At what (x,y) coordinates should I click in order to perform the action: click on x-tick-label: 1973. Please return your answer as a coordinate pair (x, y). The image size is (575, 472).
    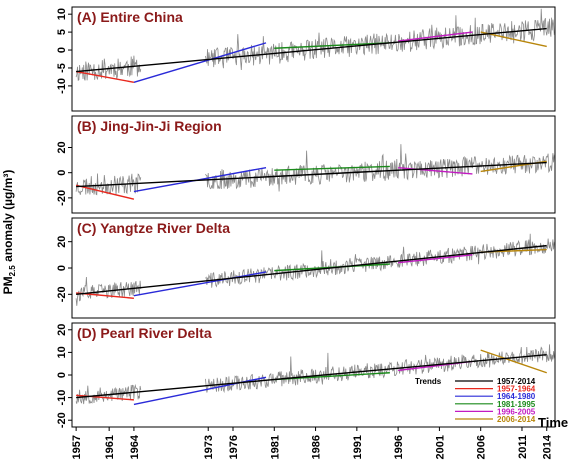
    Looking at the image, I should click on (209, 447).